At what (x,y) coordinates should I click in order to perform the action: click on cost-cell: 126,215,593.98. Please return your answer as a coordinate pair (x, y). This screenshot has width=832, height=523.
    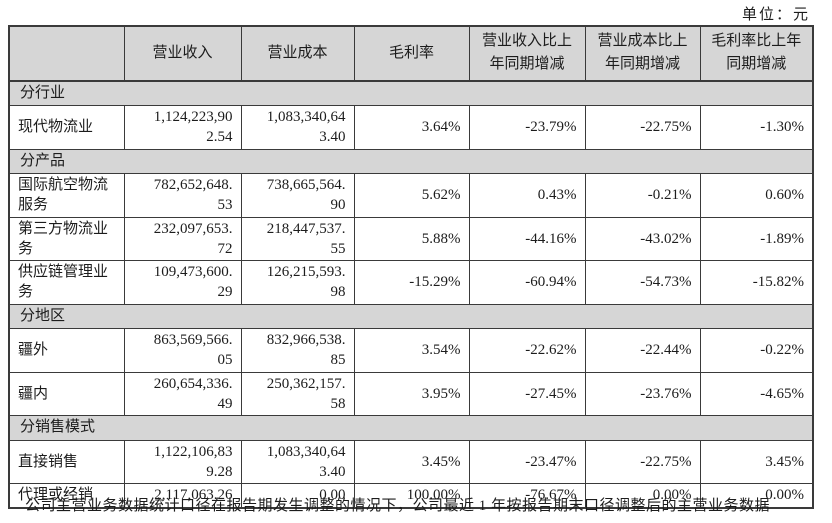
    Looking at the image, I should click on (297, 282).